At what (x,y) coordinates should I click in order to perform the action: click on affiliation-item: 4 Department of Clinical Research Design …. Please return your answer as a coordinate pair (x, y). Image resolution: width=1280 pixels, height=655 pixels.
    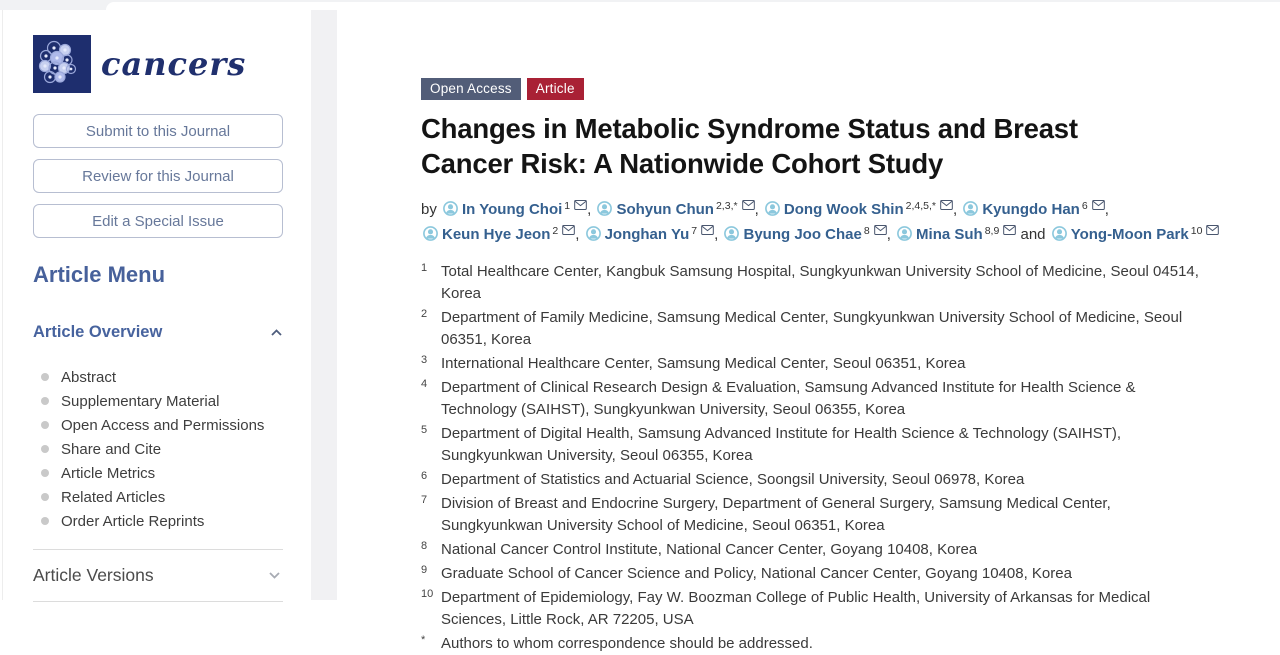
    Looking at the image, I should click on (817, 399).